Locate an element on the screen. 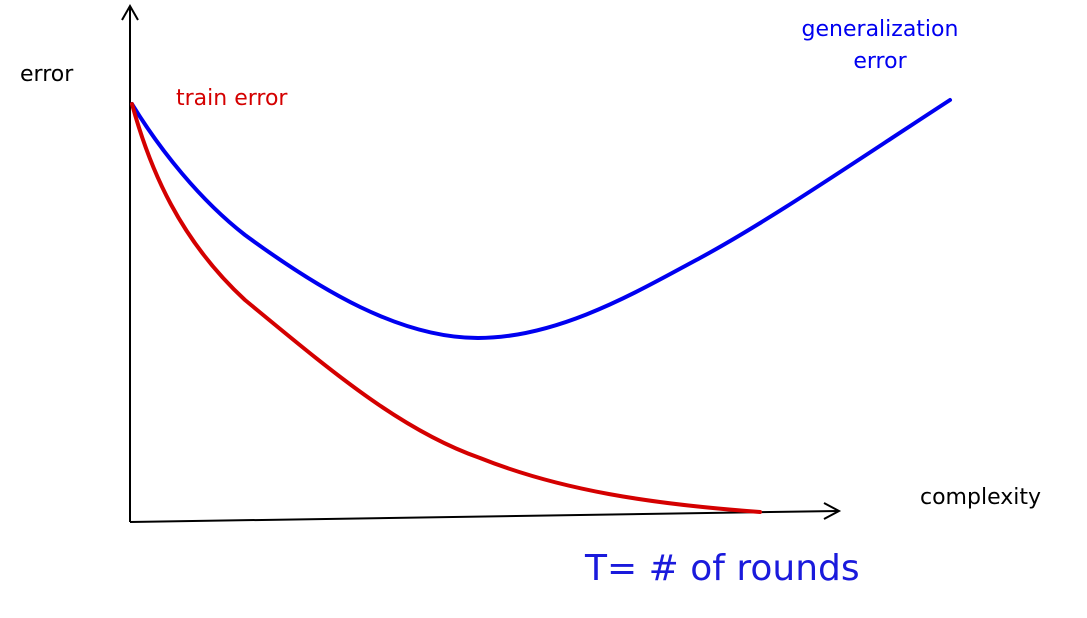 The height and width of the screenshot is (618, 1087). generalization-error-label-line2: error is located at coordinates (880, 61).